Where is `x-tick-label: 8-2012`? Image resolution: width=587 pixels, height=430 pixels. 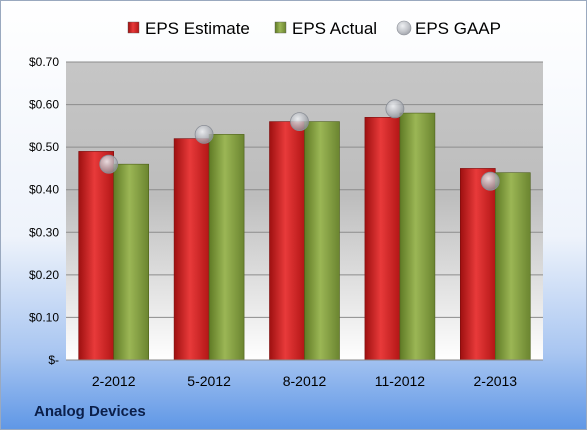
x-tick-label: 8-2012 is located at coordinates (305, 381).